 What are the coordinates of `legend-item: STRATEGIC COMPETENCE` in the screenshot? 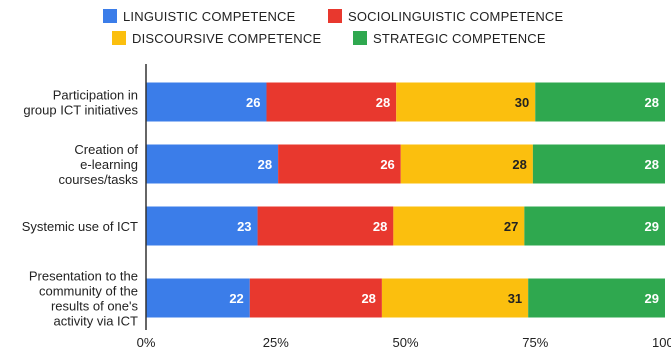 It's located at (449, 38).